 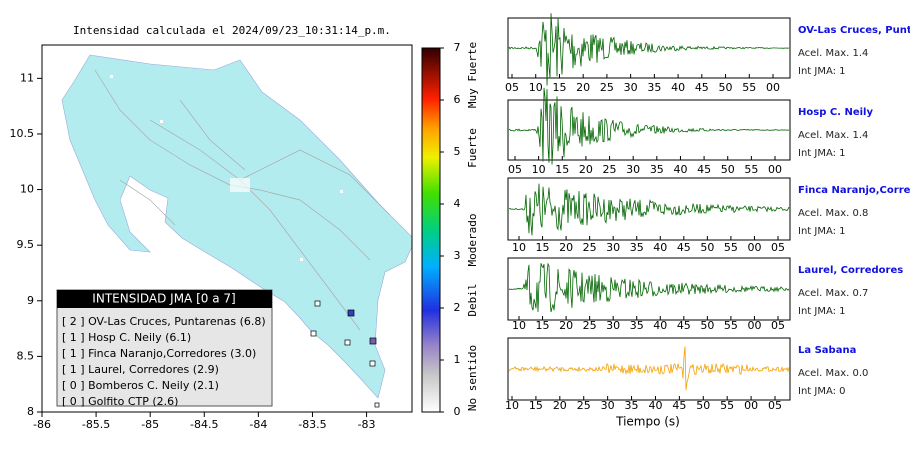 What do you see at coordinates (30, 411) in the screenshot?
I see `y-tick-label: 8` at bounding box center [30, 411].